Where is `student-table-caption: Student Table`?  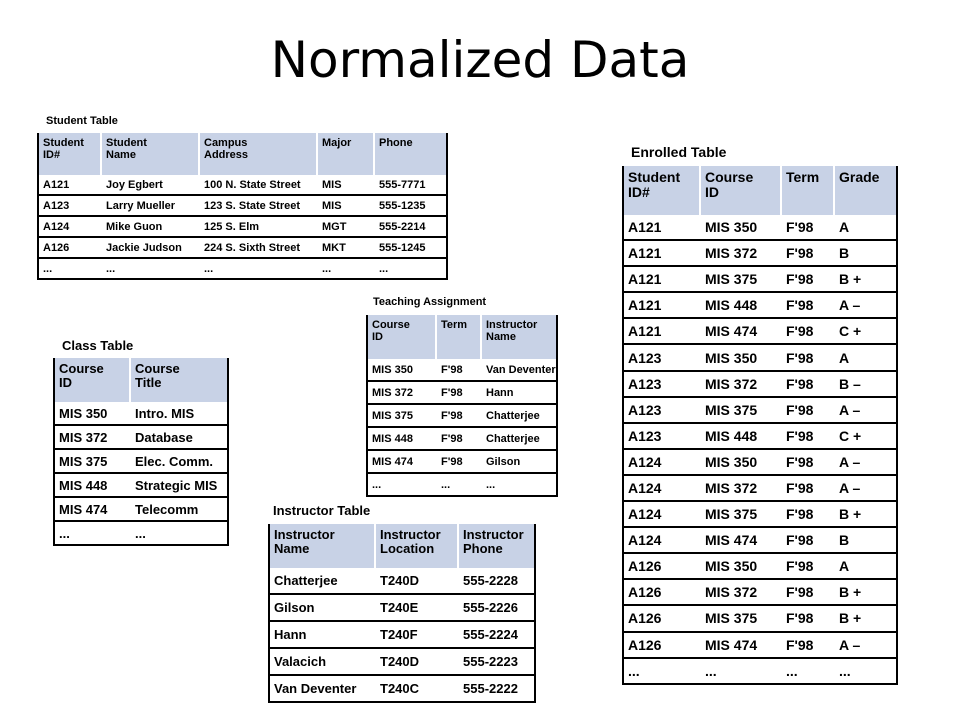
student-table-caption: Student Table is located at coordinates (82, 121).